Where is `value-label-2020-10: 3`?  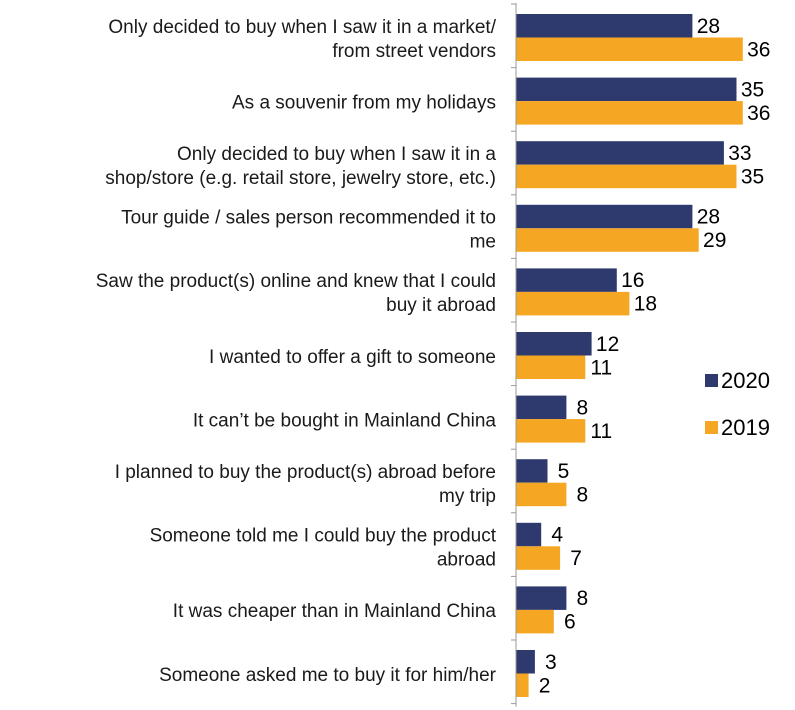
value-label-2020-10: 3 is located at coordinates (551, 662).